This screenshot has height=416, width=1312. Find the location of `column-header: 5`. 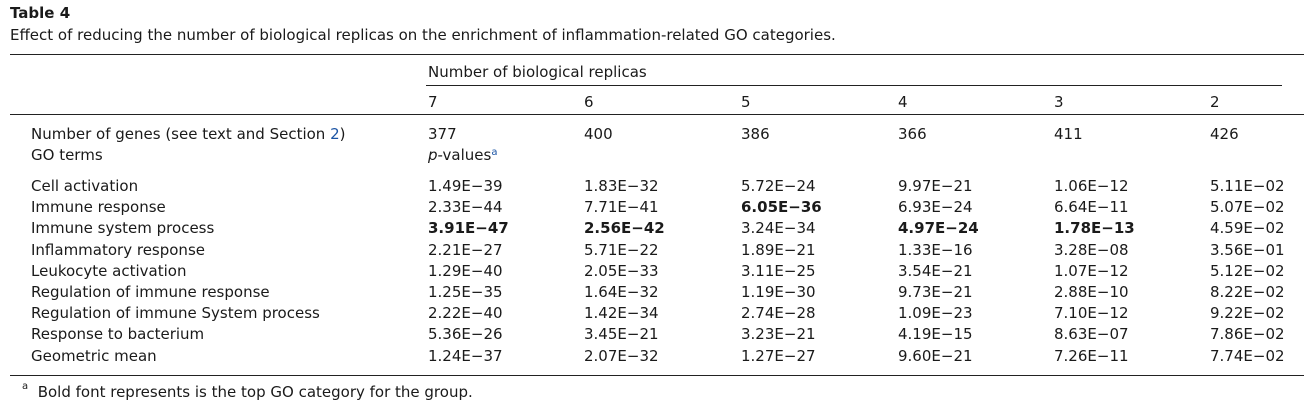

column-header: 5 is located at coordinates (746, 102).